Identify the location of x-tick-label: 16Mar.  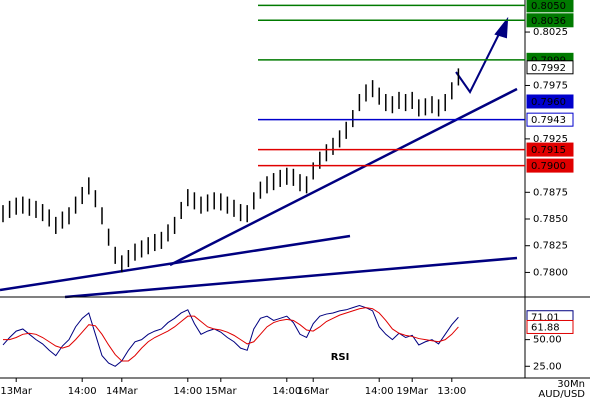
(313, 391).